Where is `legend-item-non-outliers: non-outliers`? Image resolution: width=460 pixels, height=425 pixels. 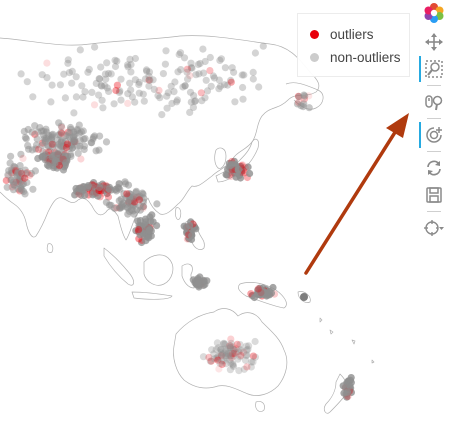
legend-item-non-outliers: non-outliers is located at coordinates (355, 57).